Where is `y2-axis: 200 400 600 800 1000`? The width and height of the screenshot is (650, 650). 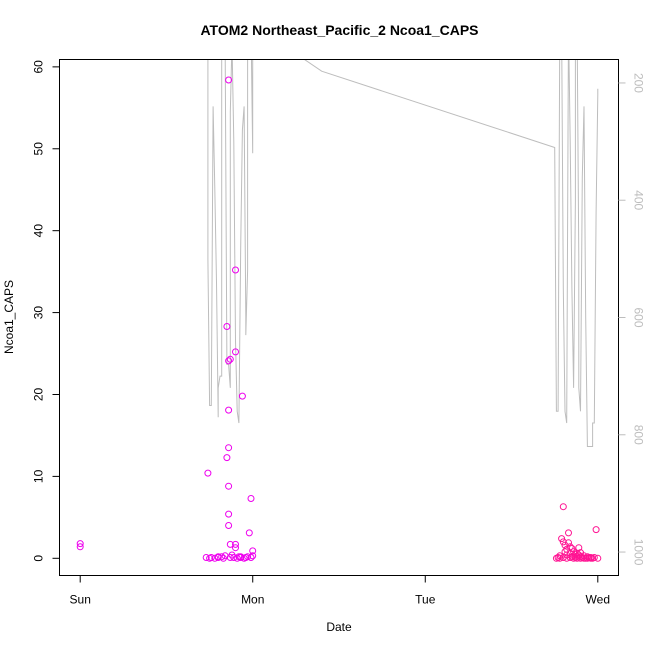 y2-axis: 200 400 600 800 1000 is located at coordinates (632, 319).